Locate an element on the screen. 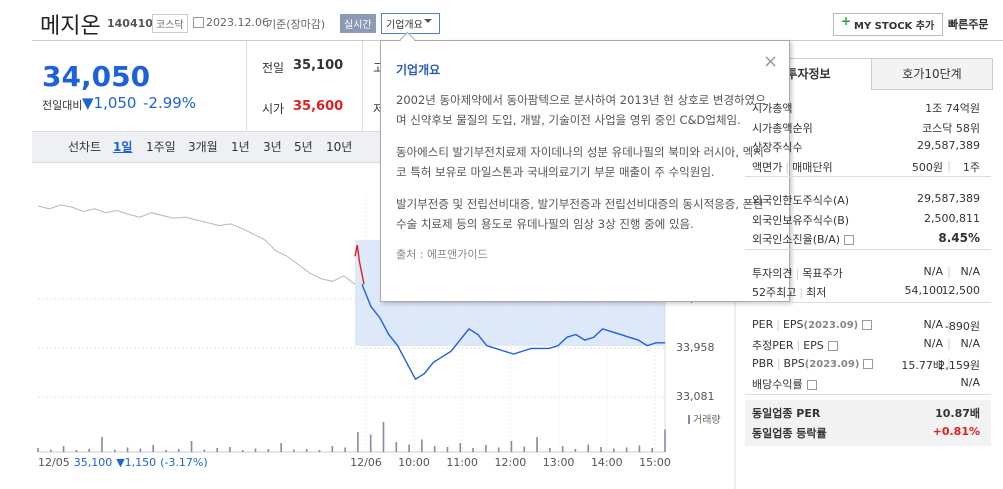 This screenshot has height=489, width=1003. low-label: 저 is located at coordinates (379, 109).